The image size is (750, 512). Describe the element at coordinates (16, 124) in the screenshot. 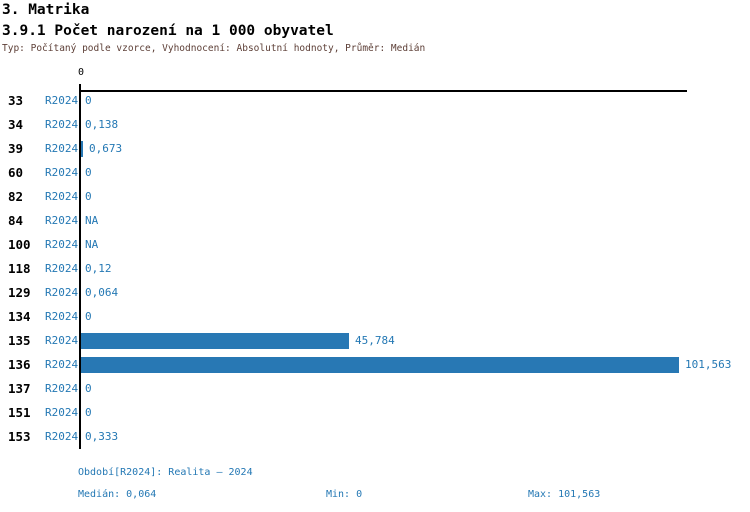

I see `row-category-label: 34` at that location.